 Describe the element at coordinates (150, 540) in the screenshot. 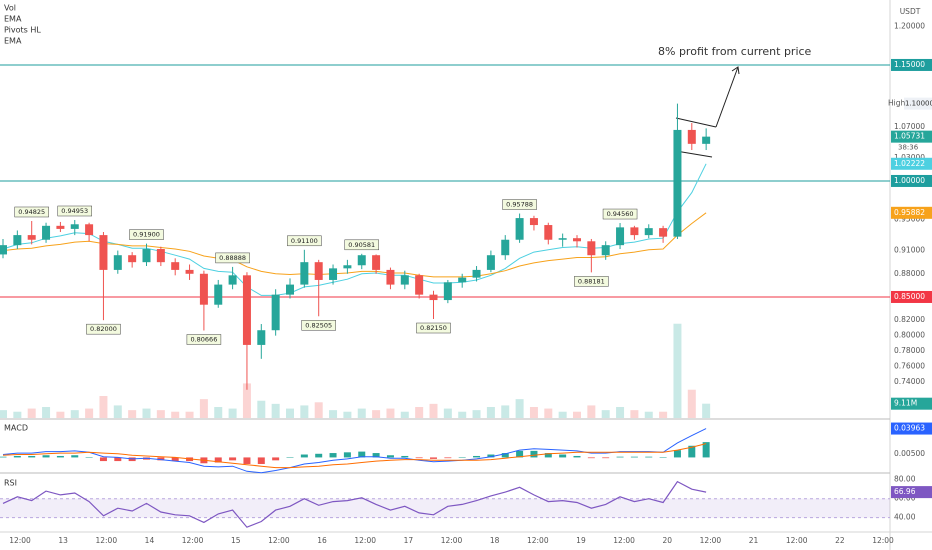

I see `x-tick-label: 14` at that location.